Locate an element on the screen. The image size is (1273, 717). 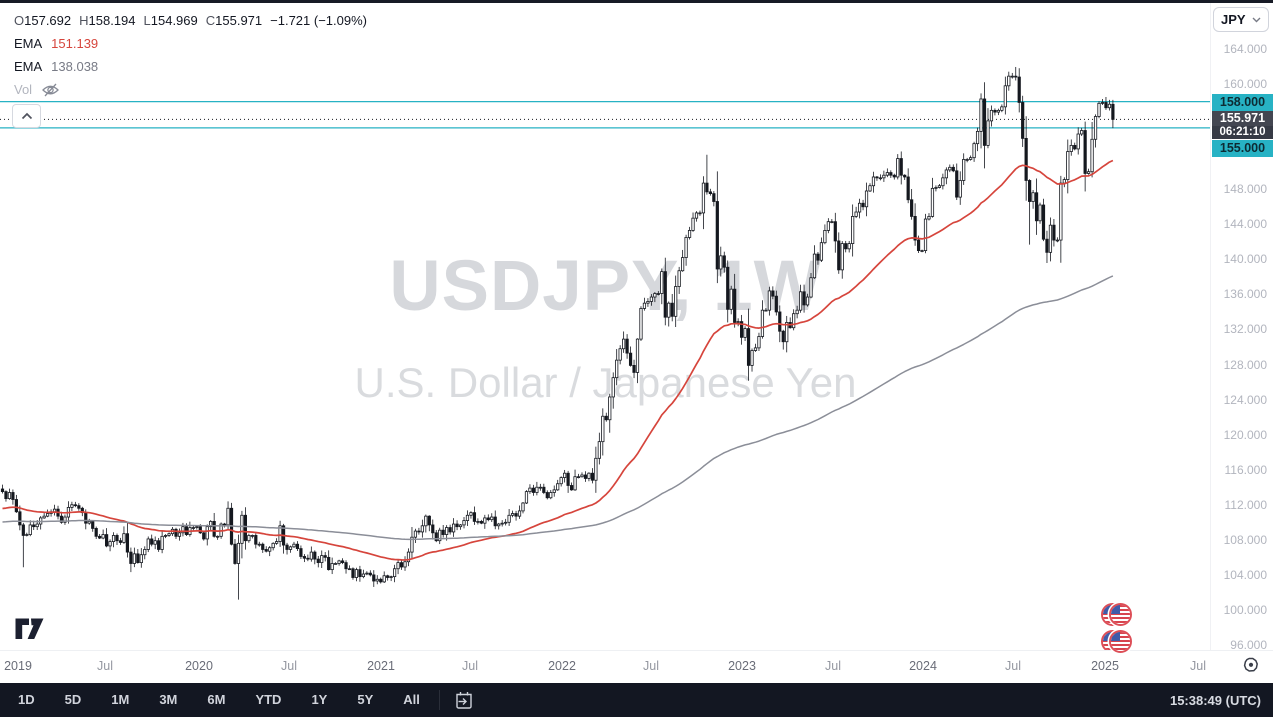
currency-selector-button: JPY is located at coordinates (1241, 19).